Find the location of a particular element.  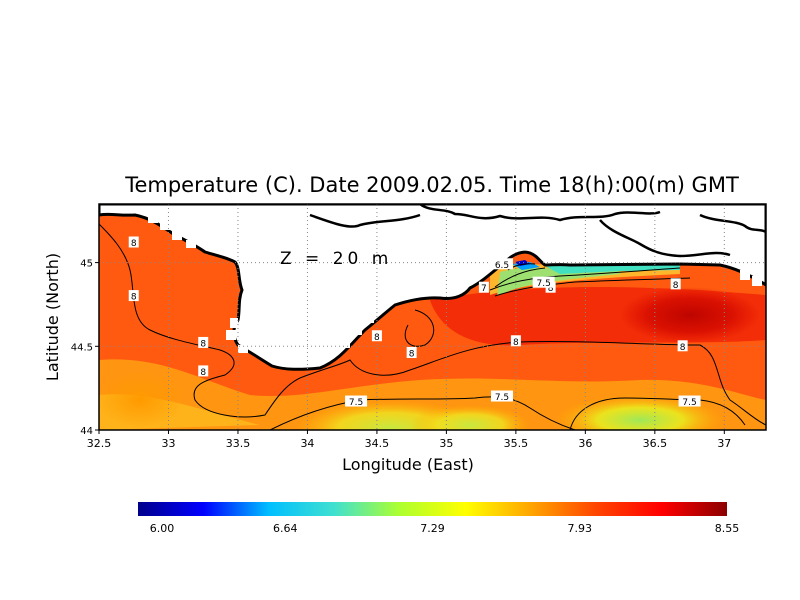

colorbar-tick-label: 8.55 is located at coordinates (727, 528).